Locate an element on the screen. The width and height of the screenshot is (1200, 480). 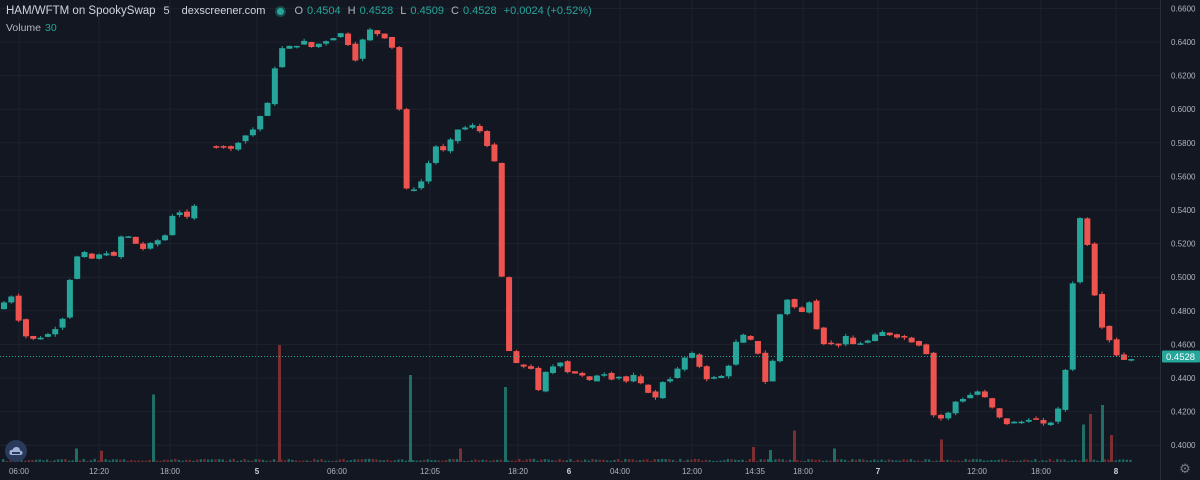
y-tick-label: 0.4600 is located at coordinates (1183, 344).